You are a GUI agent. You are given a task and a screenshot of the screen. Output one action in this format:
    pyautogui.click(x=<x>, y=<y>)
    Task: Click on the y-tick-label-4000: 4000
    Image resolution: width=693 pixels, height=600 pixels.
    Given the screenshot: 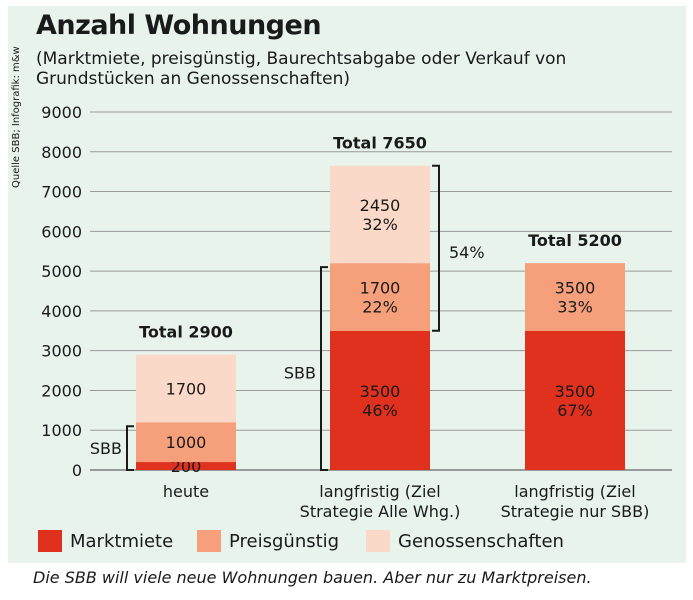 What is the action you would take?
    pyautogui.click(x=61, y=311)
    